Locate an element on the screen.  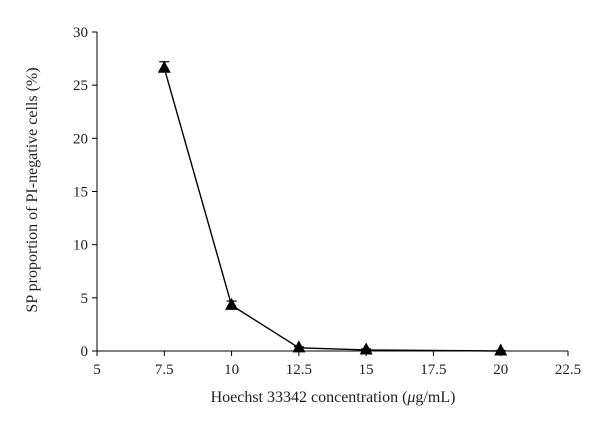
y-tick-label: 15 is located at coordinates (80, 193).